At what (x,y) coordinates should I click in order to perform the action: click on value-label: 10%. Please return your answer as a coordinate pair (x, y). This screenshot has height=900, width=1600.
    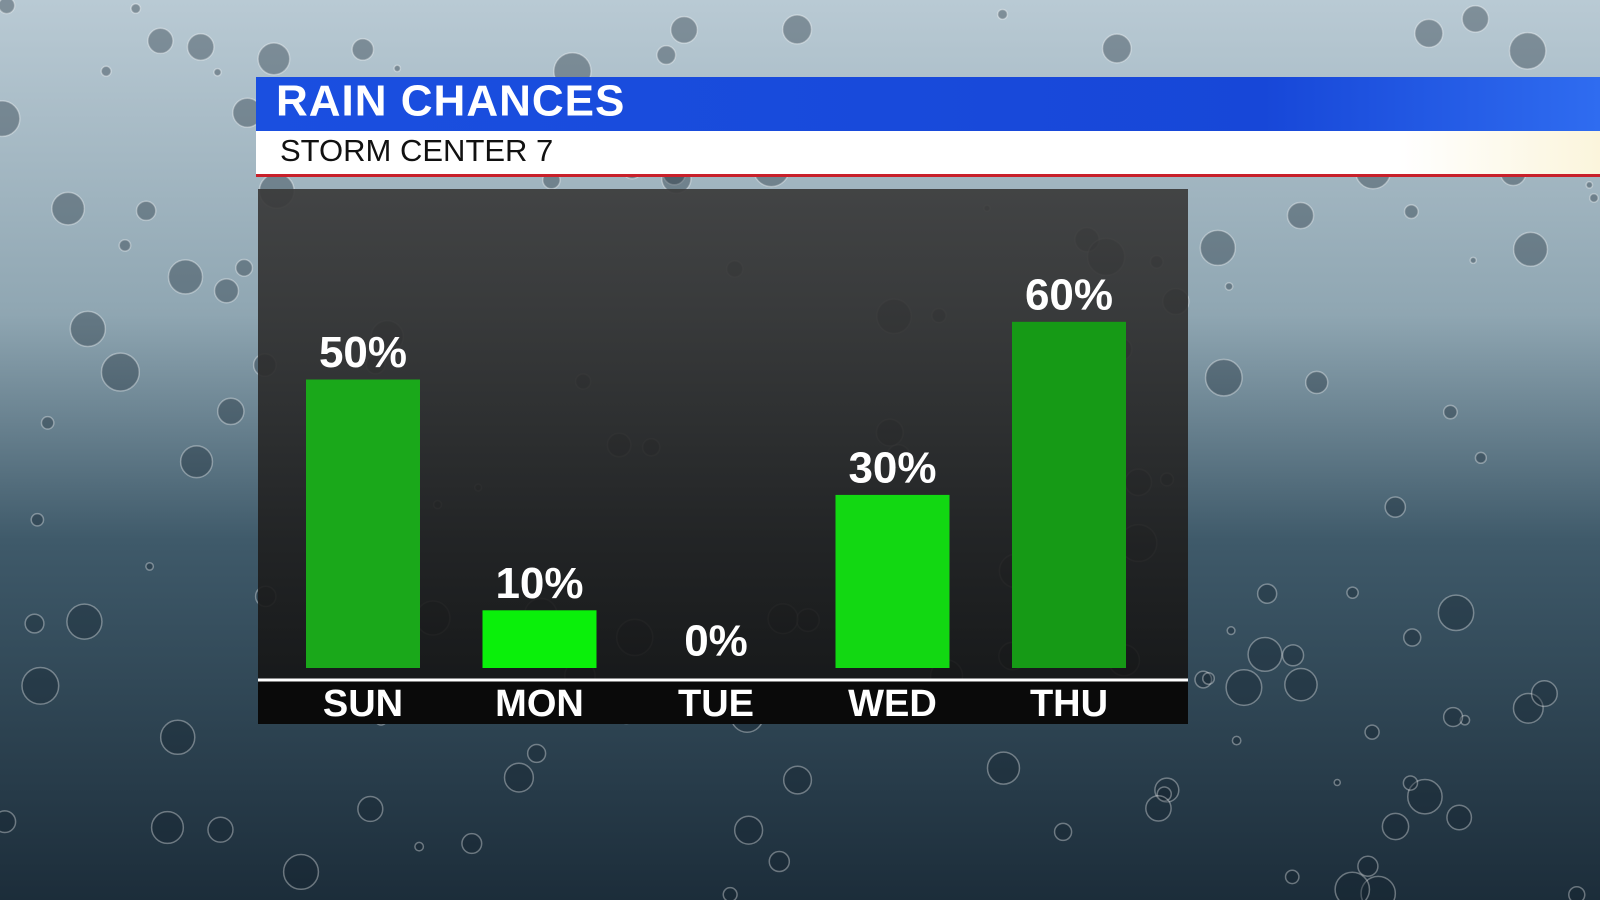
    Looking at the image, I should click on (539, 583).